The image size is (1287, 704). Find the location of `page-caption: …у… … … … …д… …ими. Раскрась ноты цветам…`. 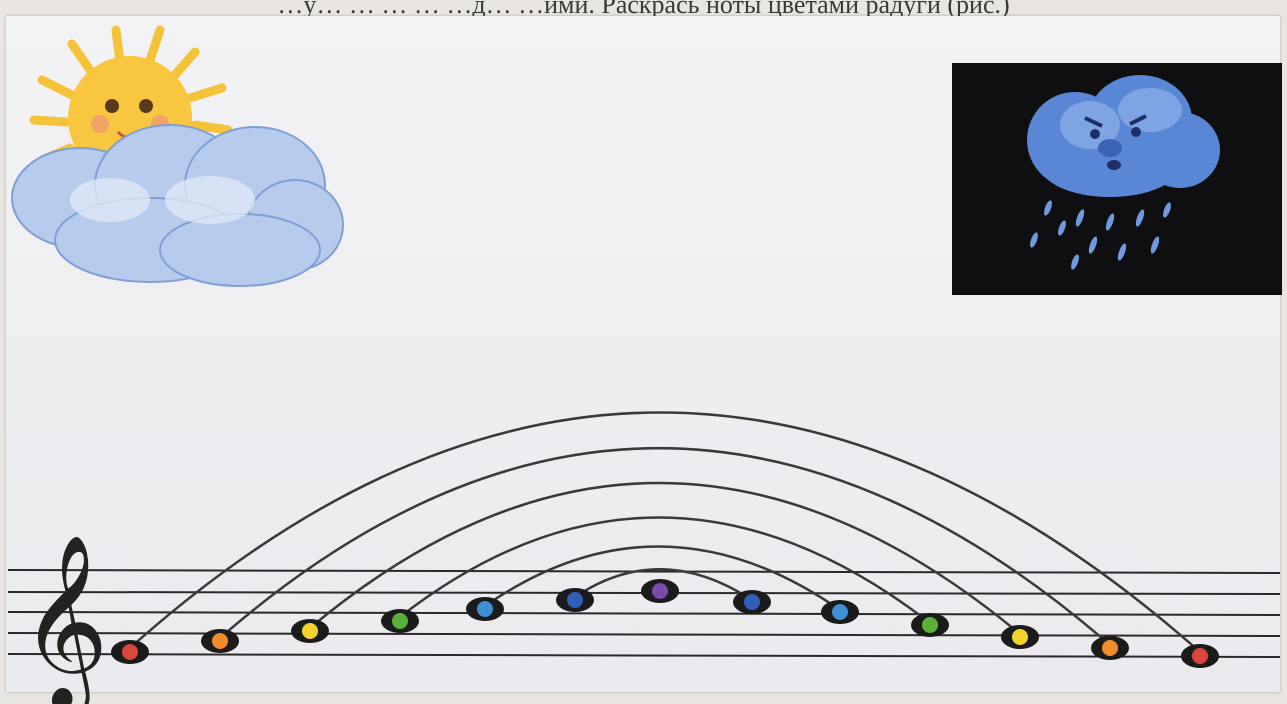

page-caption: …у… … … … …д… …ими. Раскрась ноты цветам… is located at coordinates (643, 9).